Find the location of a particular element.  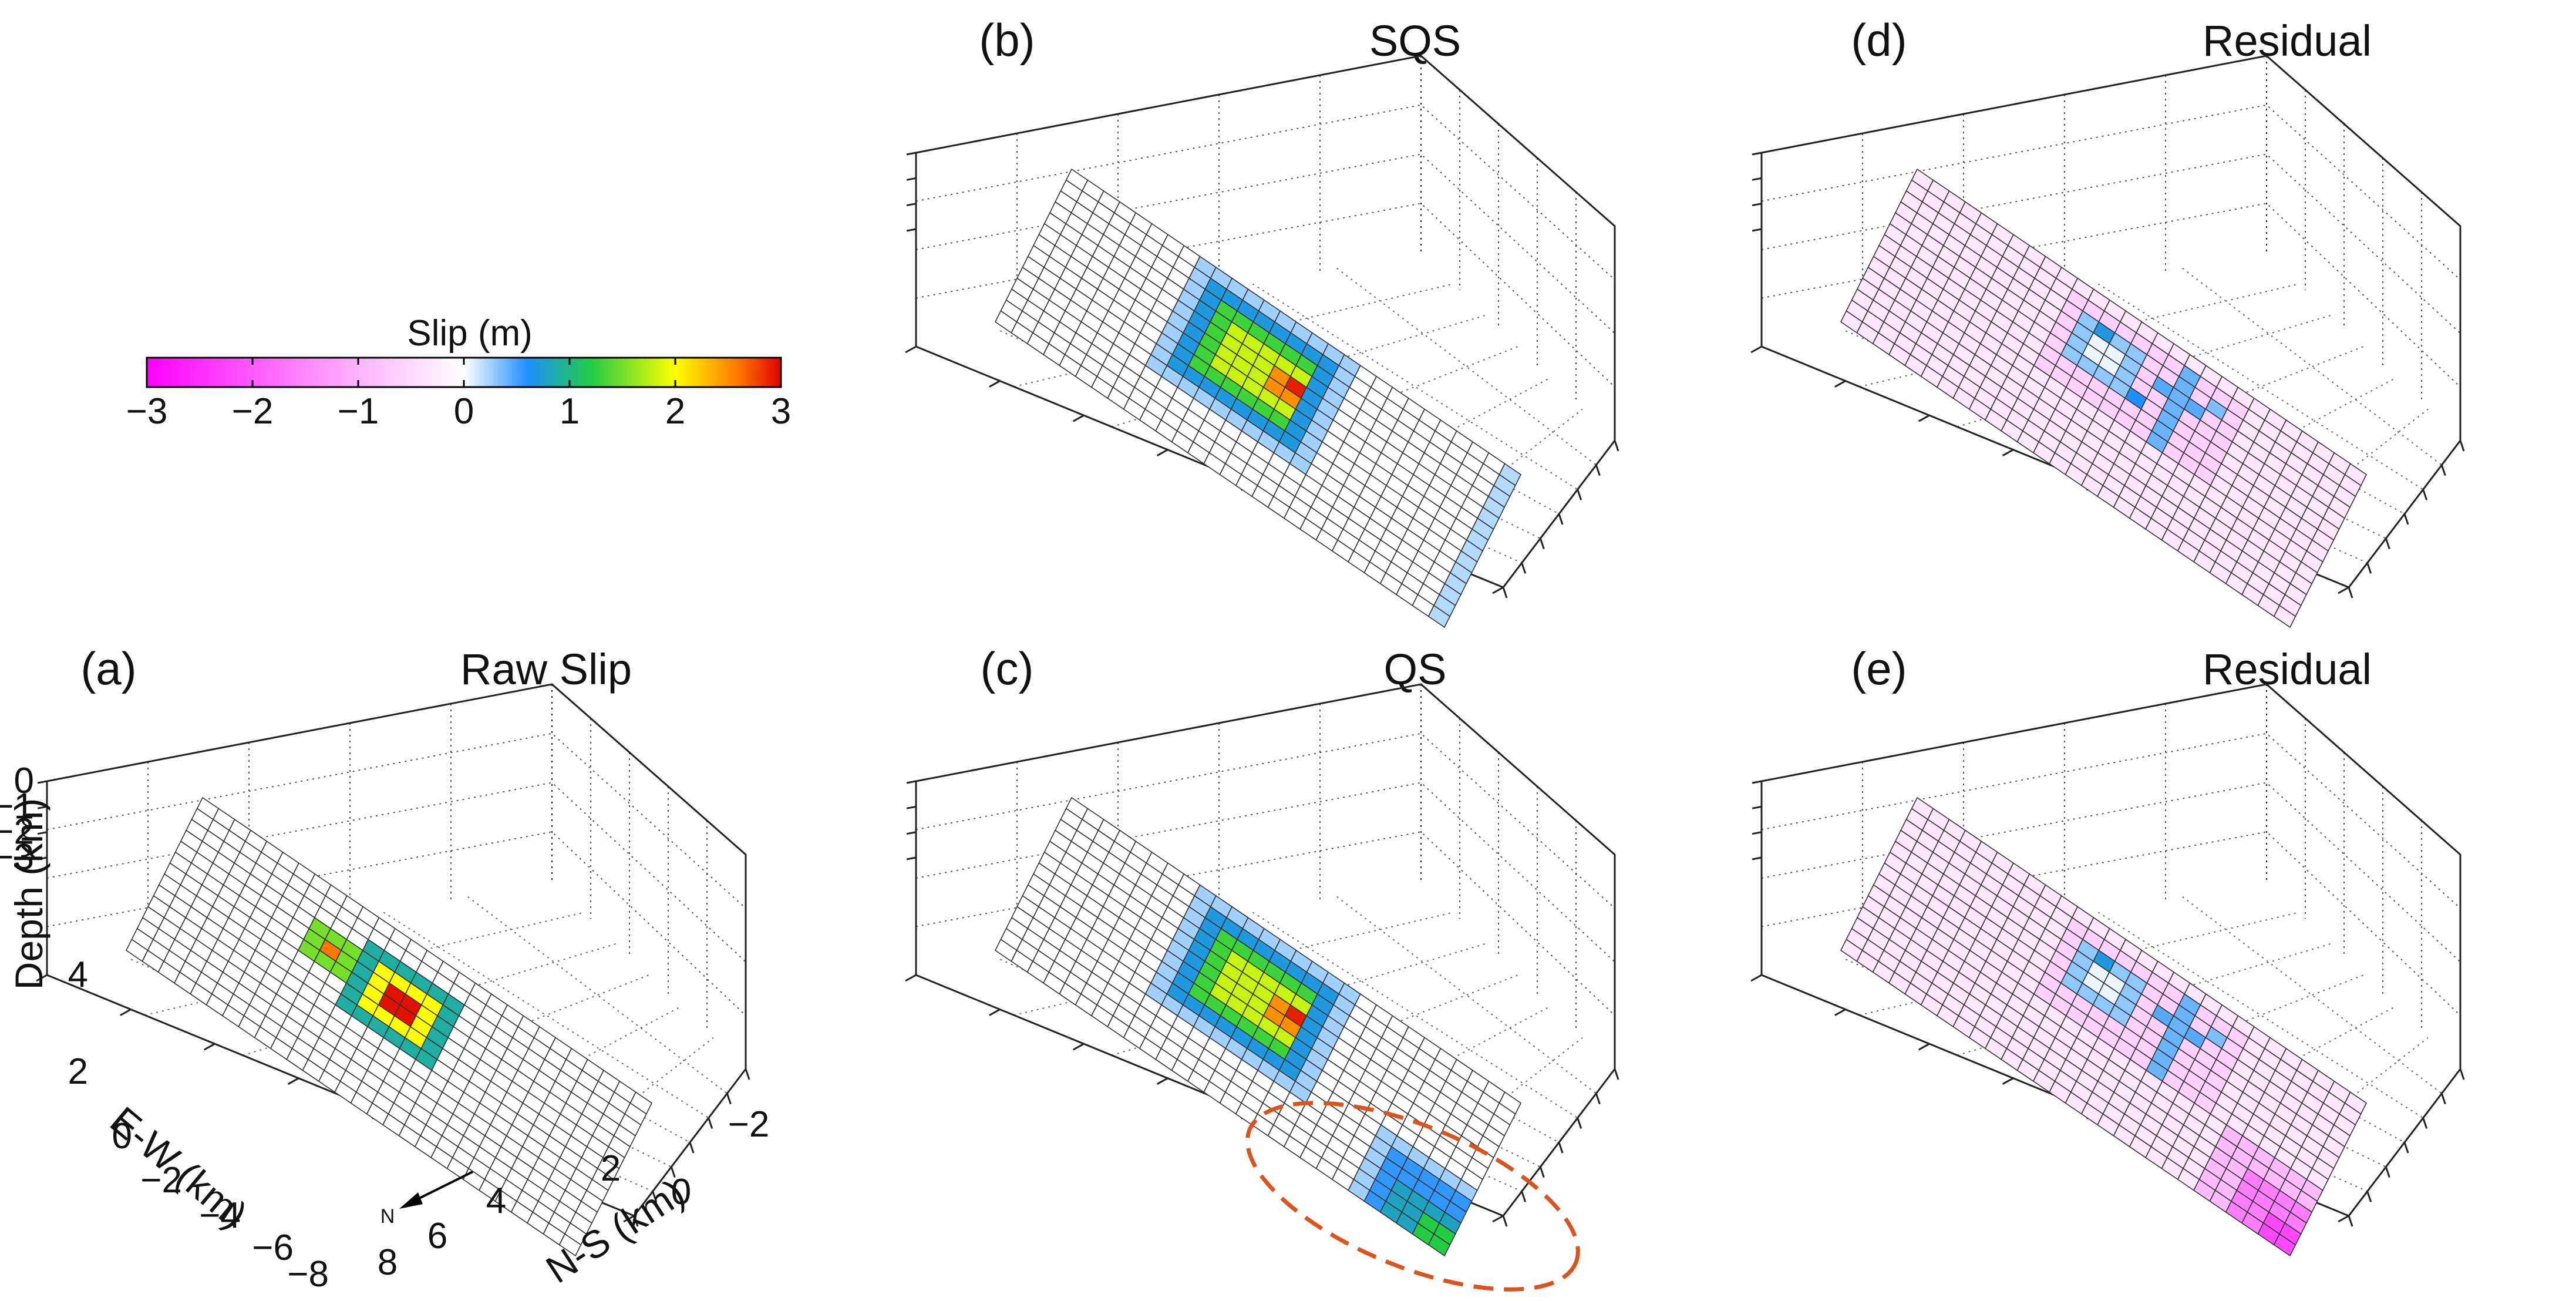

y-tick-label: 4 is located at coordinates (496, 1201).